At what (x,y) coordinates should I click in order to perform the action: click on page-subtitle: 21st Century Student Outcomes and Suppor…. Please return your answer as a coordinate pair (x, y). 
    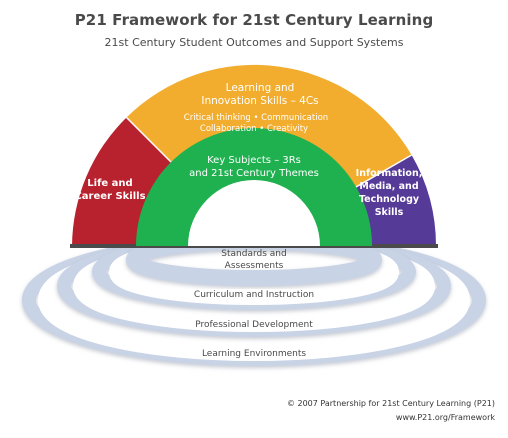
    Looking at the image, I should click on (254, 42).